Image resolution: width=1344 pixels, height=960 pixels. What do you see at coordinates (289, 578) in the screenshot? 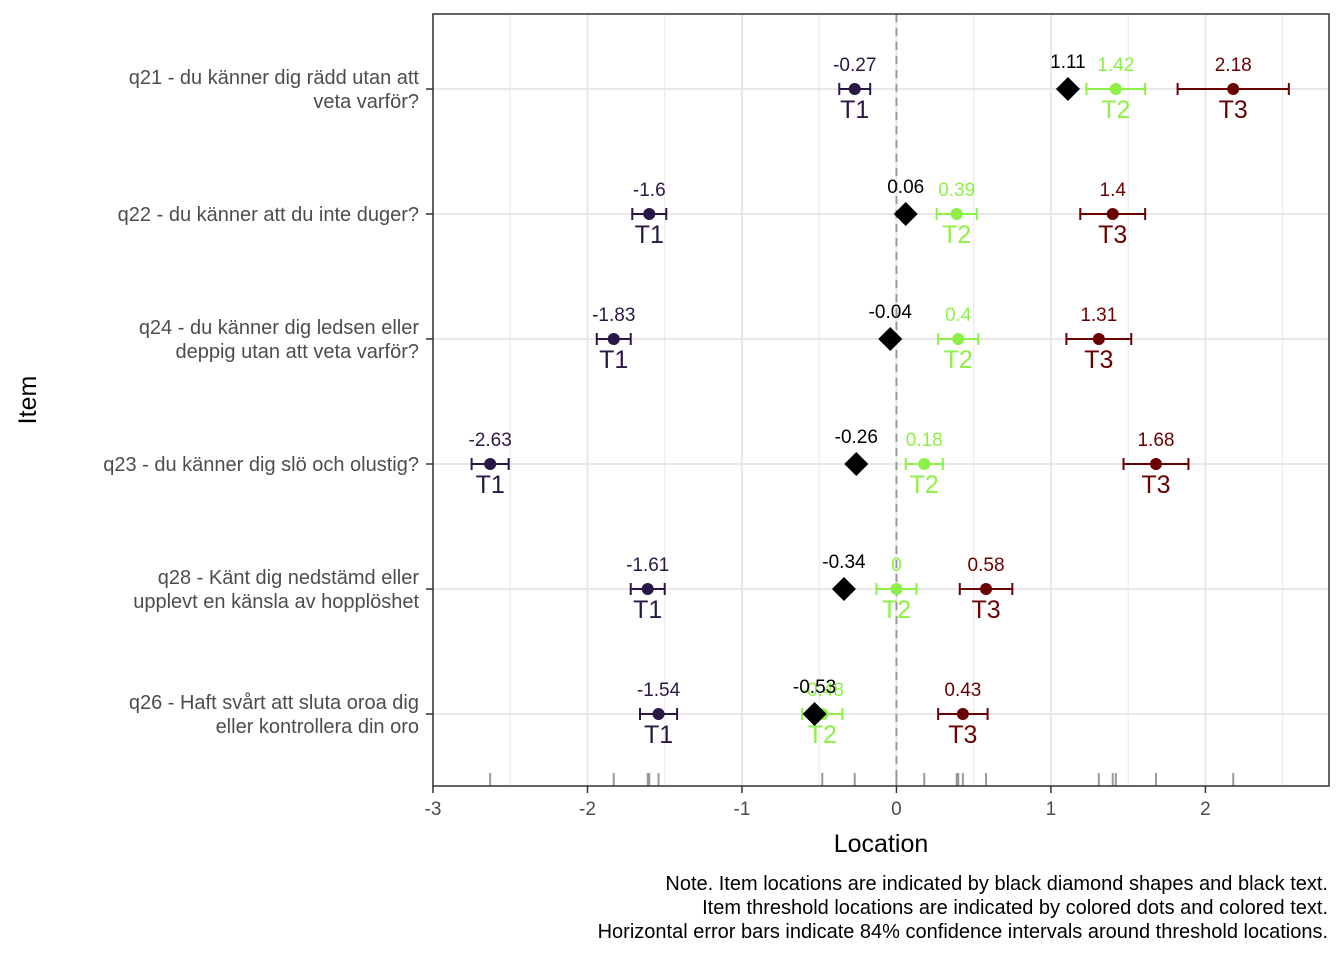
I see `y-tick-label: q28 - Känt dig nedstämd eller` at bounding box center [289, 578].